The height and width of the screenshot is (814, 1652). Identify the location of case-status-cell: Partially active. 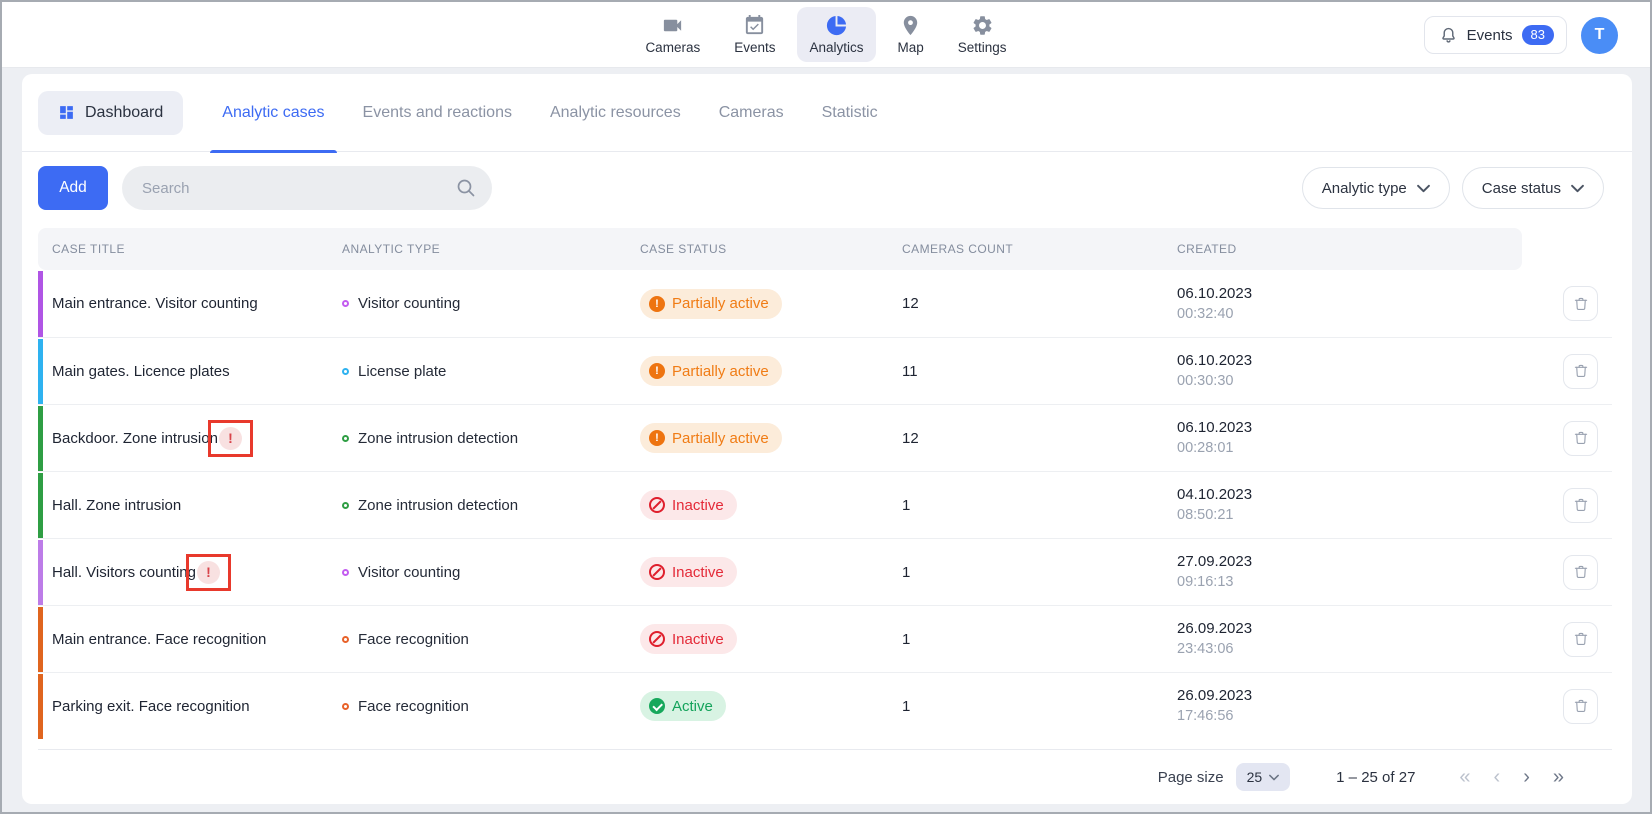
(771, 438).